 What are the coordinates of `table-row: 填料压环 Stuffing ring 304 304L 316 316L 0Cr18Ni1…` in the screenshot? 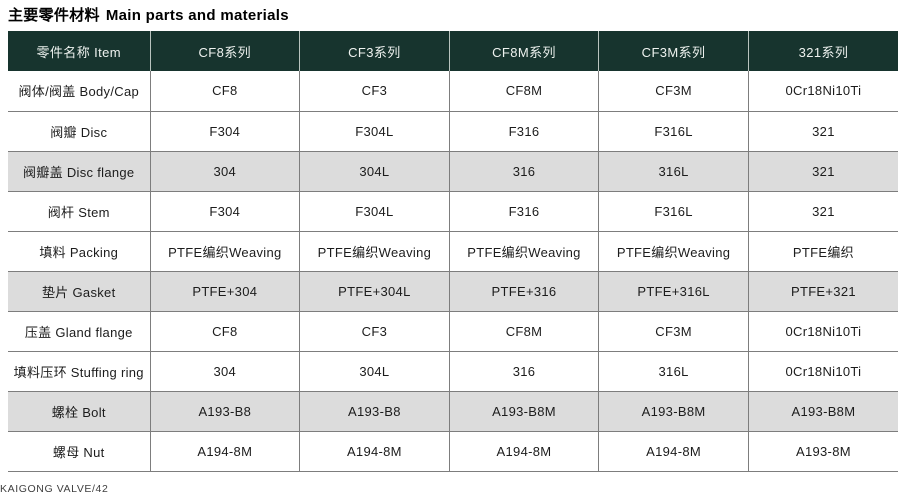 It's located at (453, 371).